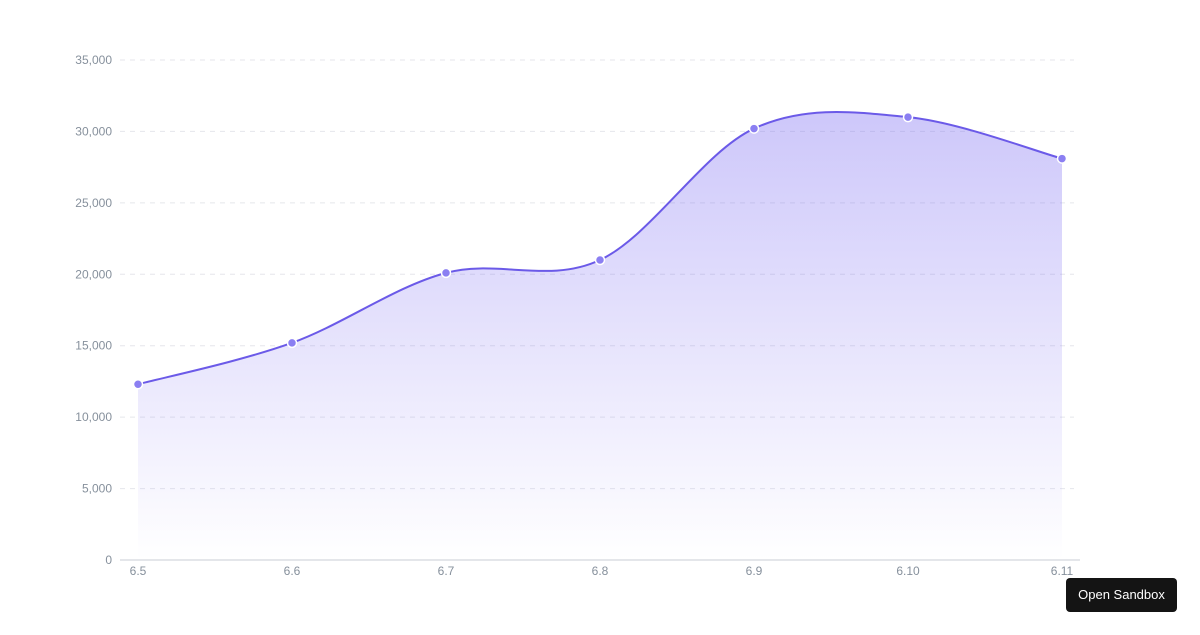 The width and height of the screenshot is (1200, 635). Describe the element at coordinates (93, 60) in the screenshot. I see `y-tick-label: 35,000` at that location.